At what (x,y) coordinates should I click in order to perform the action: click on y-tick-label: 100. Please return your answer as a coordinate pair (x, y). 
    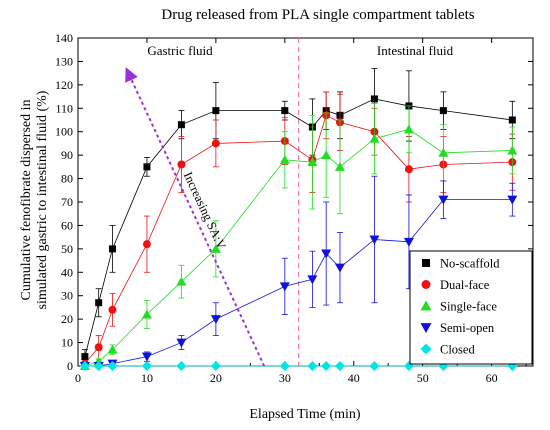
    Looking at the image, I should click on (64, 132).